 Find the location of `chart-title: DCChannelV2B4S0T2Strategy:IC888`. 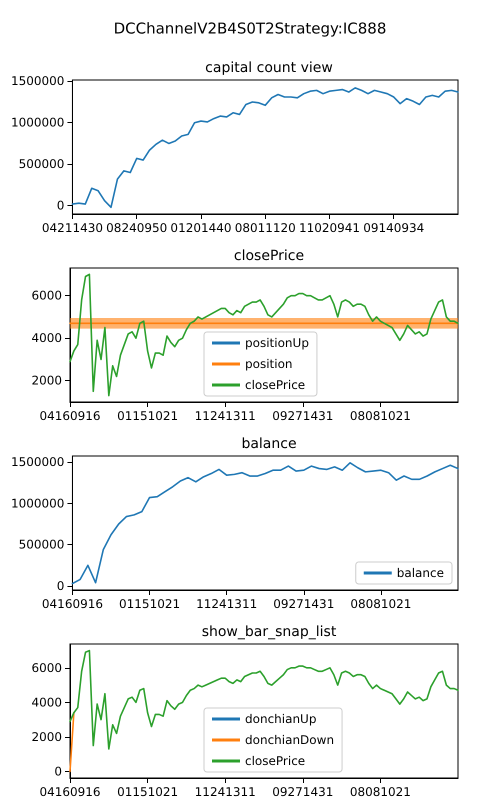

chart-title: DCChannelV2B4S0T2Strategy:IC888 is located at coordinates (250, 29).